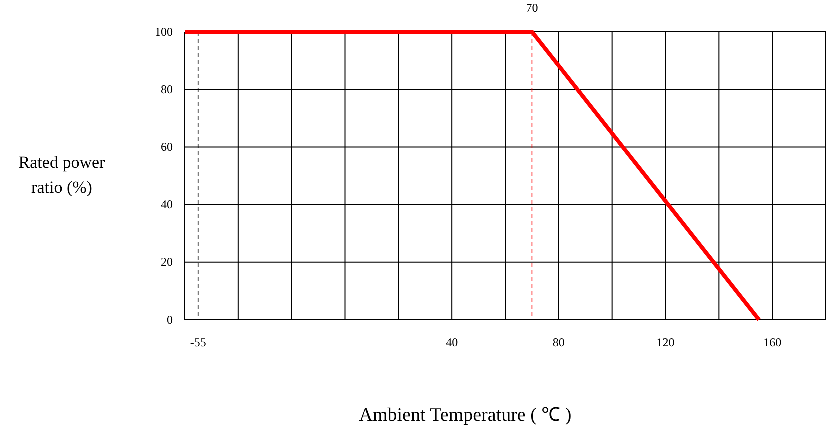 The height and width of the screenshot is (431, 829). I want to click on y-tick-label: 20, so click(167, 262).